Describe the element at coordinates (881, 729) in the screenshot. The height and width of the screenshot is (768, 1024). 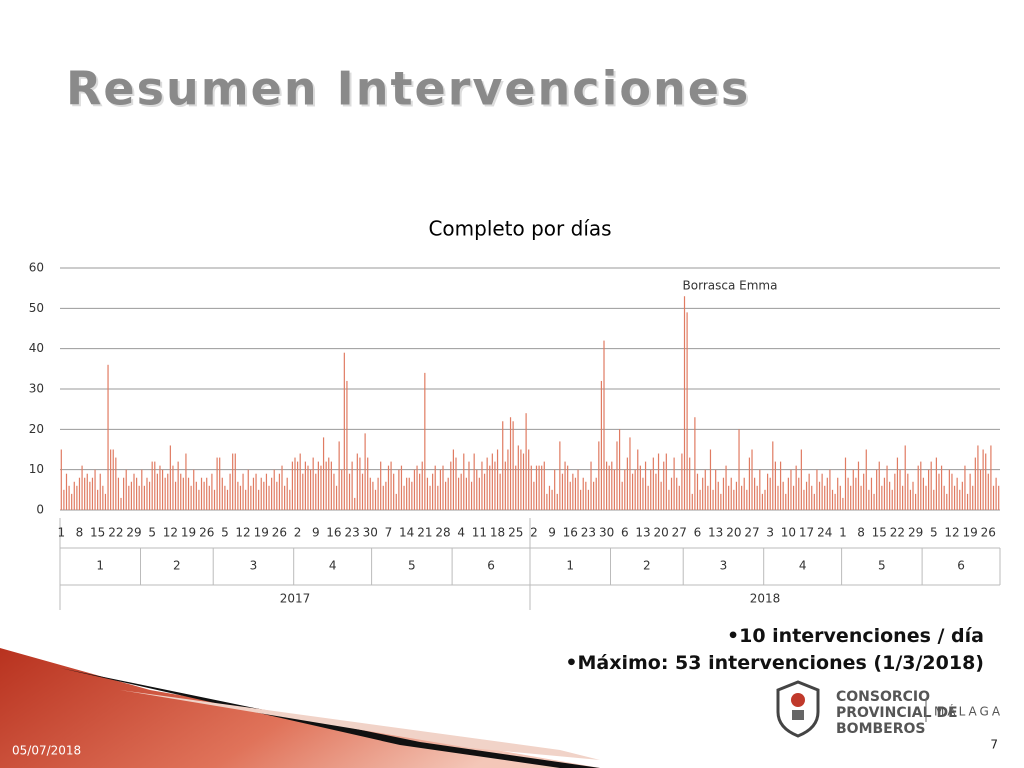
I see `logo-text: BOMBEROS` at that location.